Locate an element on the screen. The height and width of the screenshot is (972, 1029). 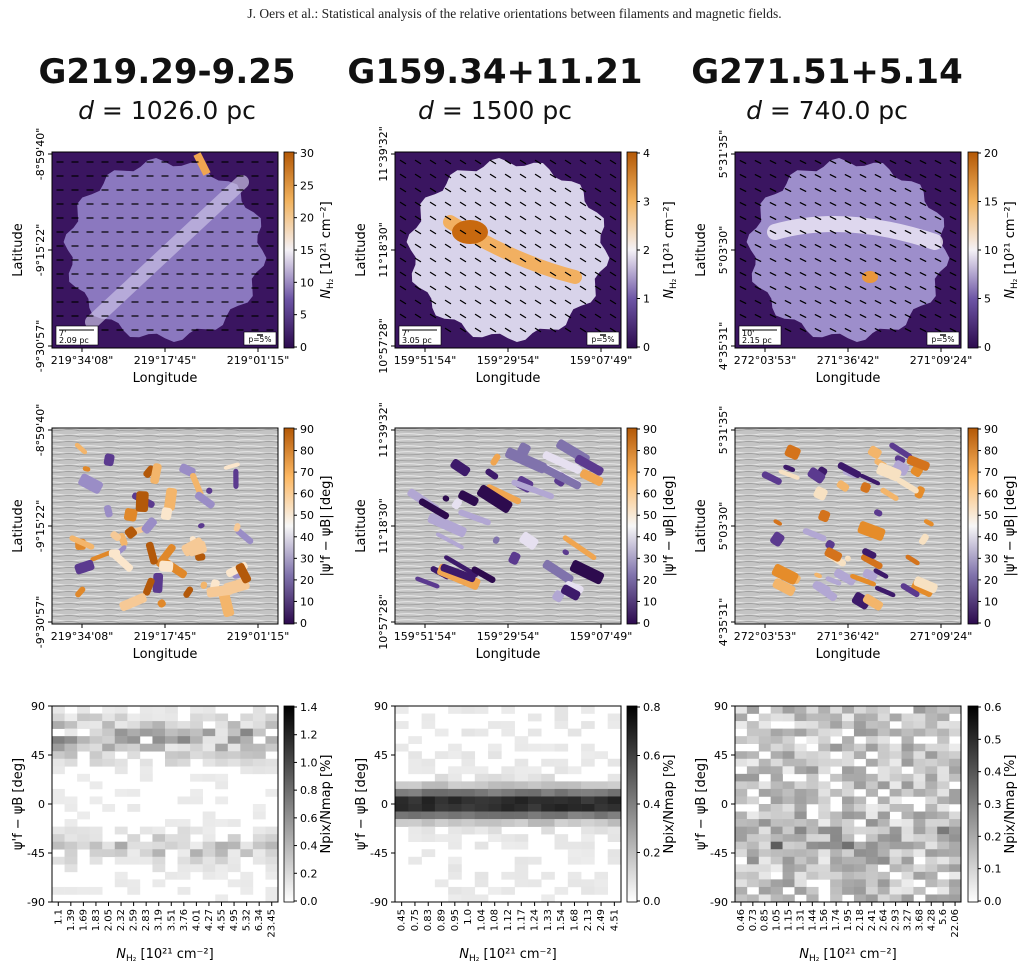
x-tick-label: 4.51 is located at coordinates (614, 920).